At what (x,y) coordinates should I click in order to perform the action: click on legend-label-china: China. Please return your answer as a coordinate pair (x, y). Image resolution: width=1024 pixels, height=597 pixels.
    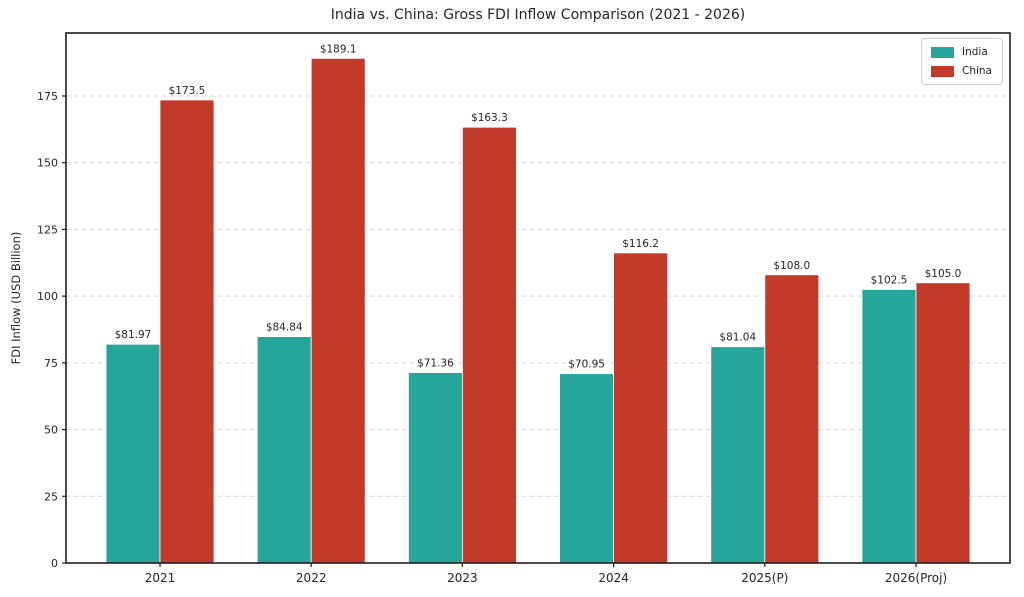
    Looking at the image, I should click on (977, 71).